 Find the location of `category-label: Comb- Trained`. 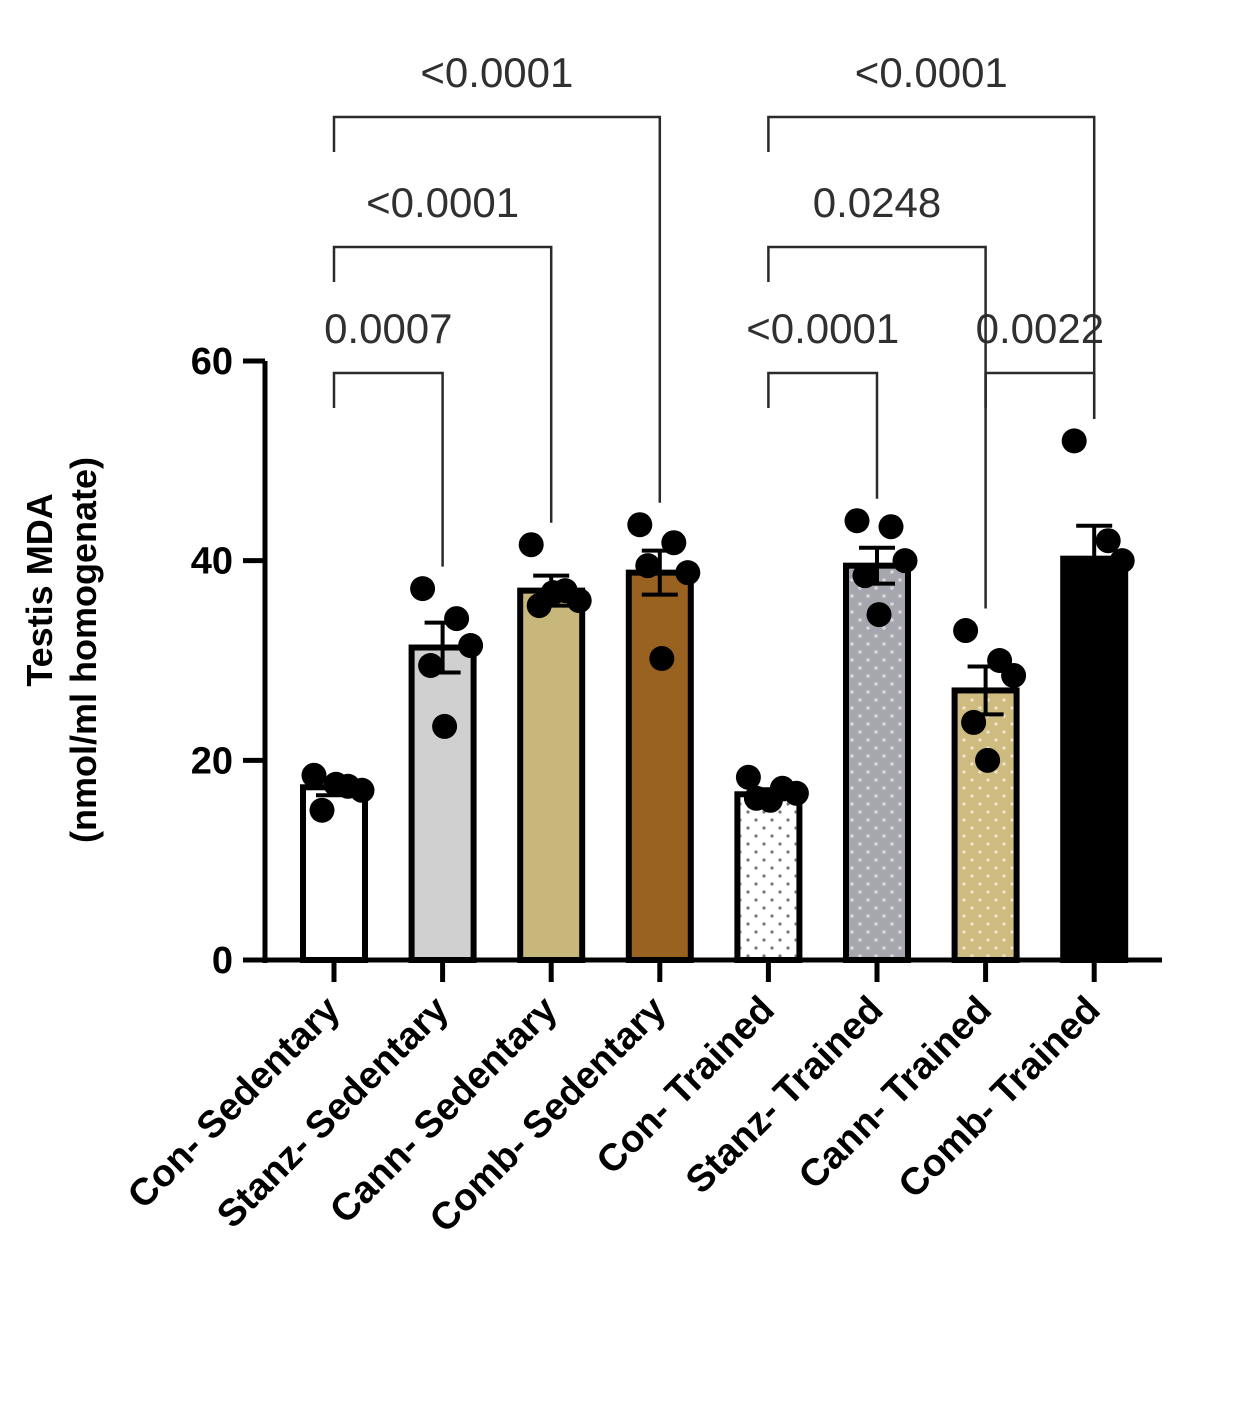

category-label: Comb- Trained is located at coordinates (1000, 1098).